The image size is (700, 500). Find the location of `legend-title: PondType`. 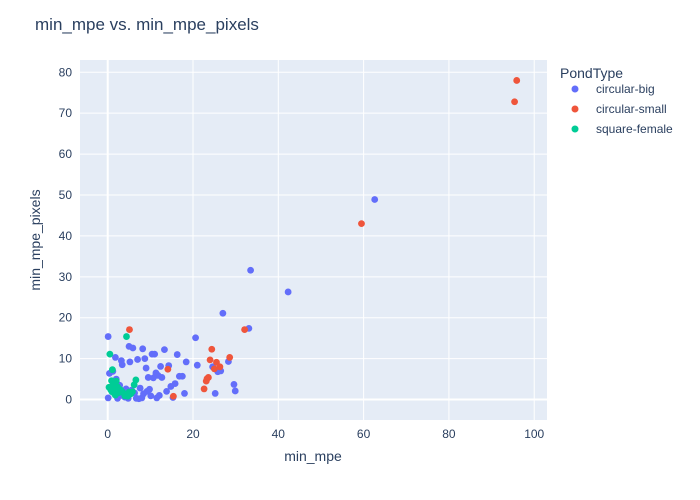

legend-title: PondType is located at coordinates (591, 73).